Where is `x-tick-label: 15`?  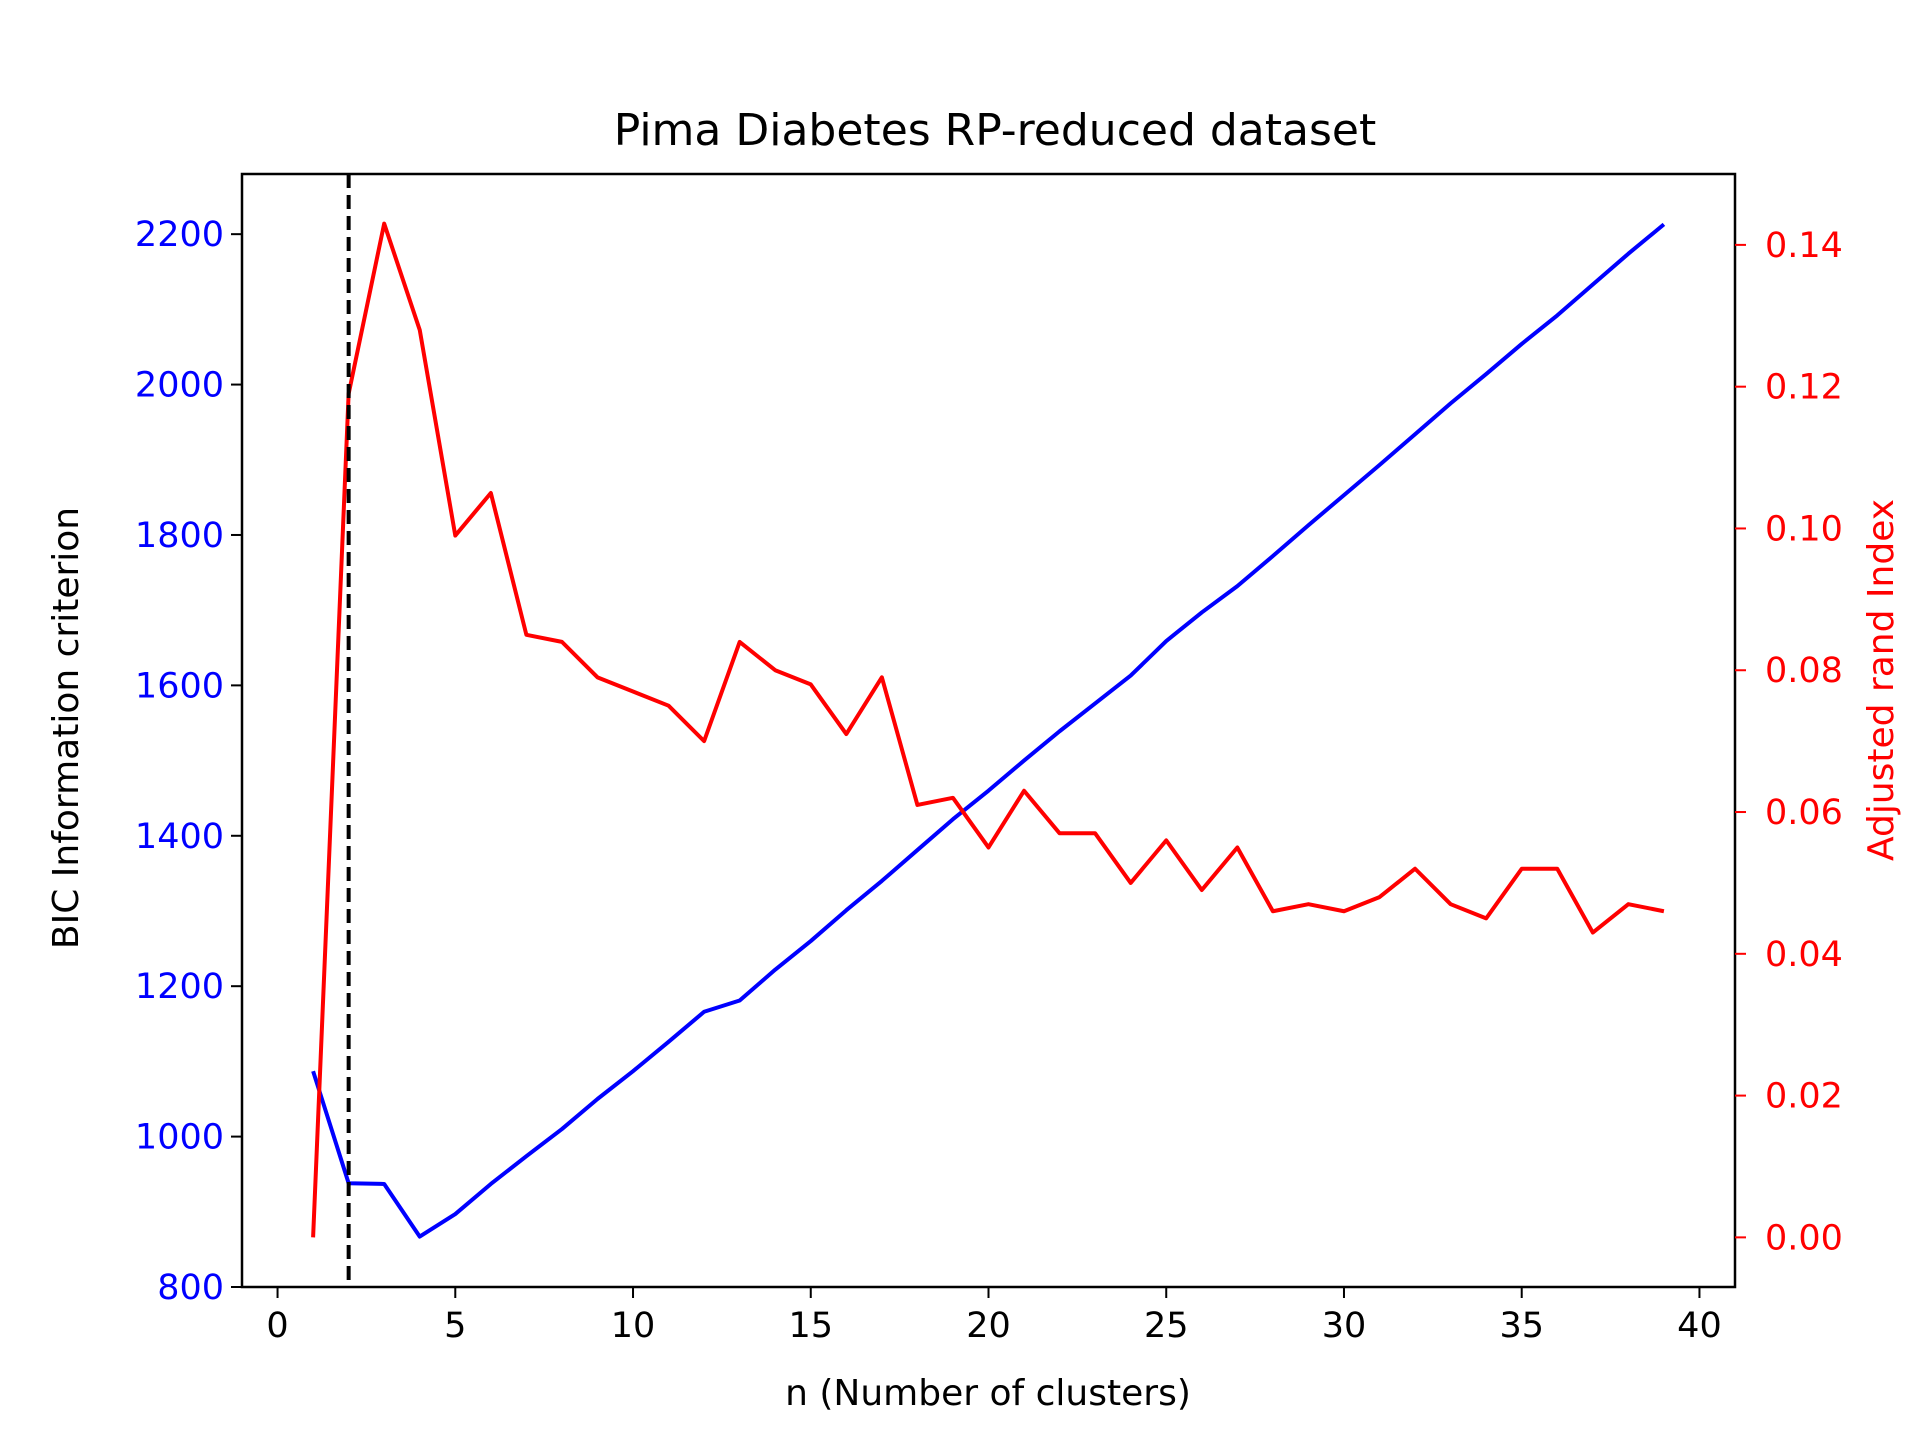
x-tick-label: 15 is located at coordinates (810, 1326).